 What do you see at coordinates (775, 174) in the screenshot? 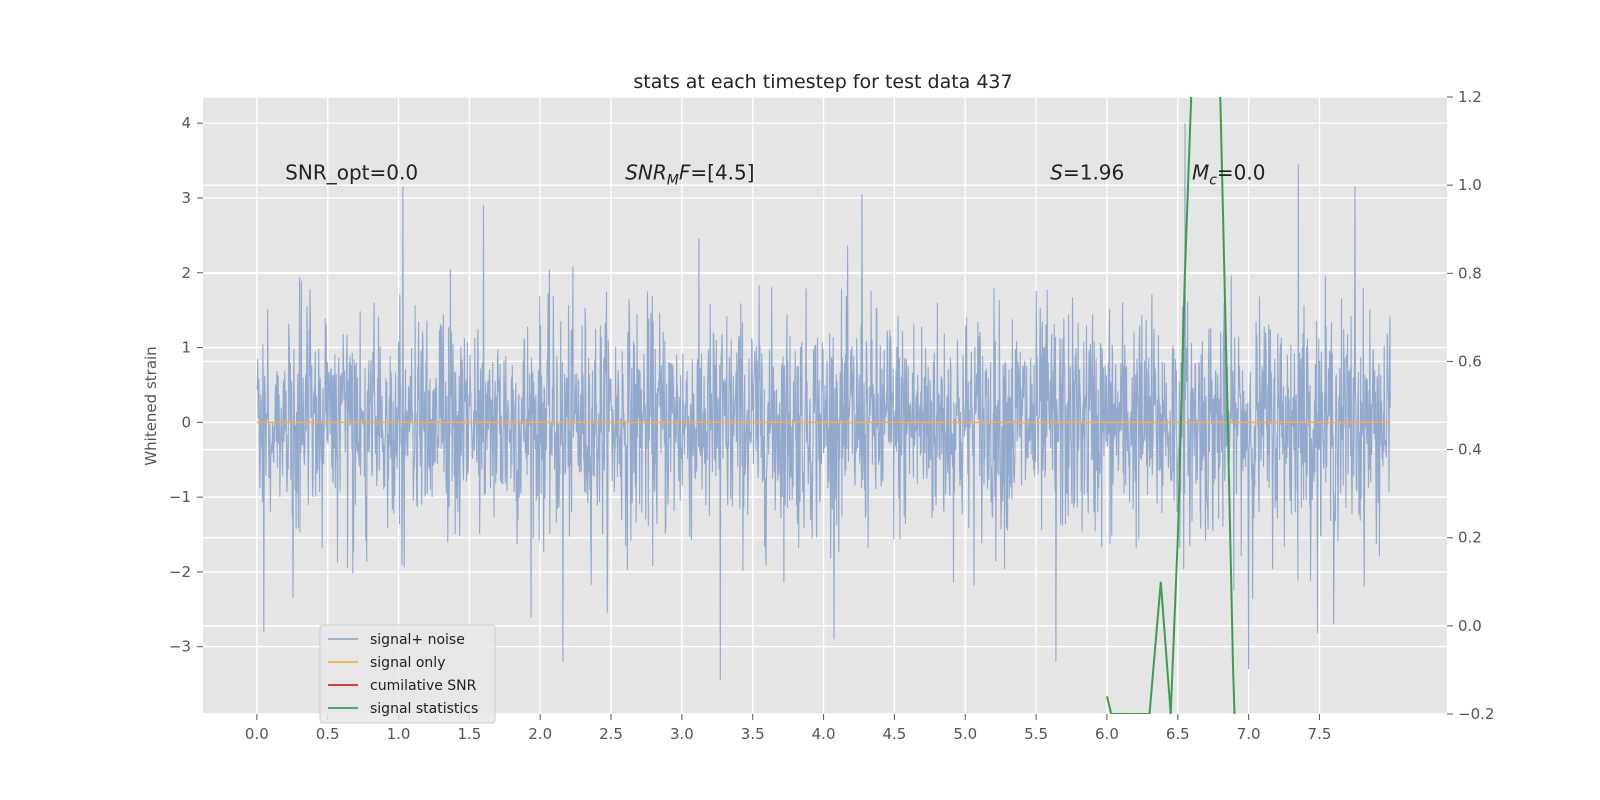
I see `annotations: SNR_opt=0.0 SNRMF=[4.5] S=1.96 Mc=0.0` at bounding box center [775, 174].